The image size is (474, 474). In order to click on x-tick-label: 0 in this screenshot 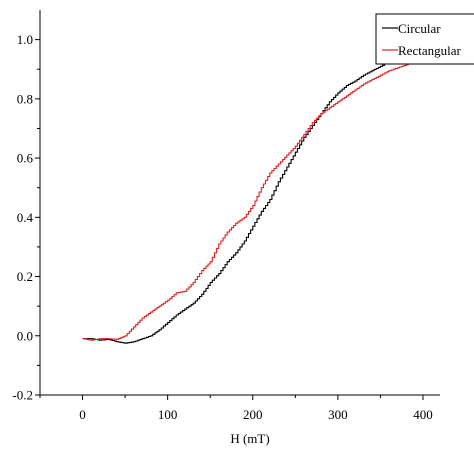, I will do `click(82, 414)`.